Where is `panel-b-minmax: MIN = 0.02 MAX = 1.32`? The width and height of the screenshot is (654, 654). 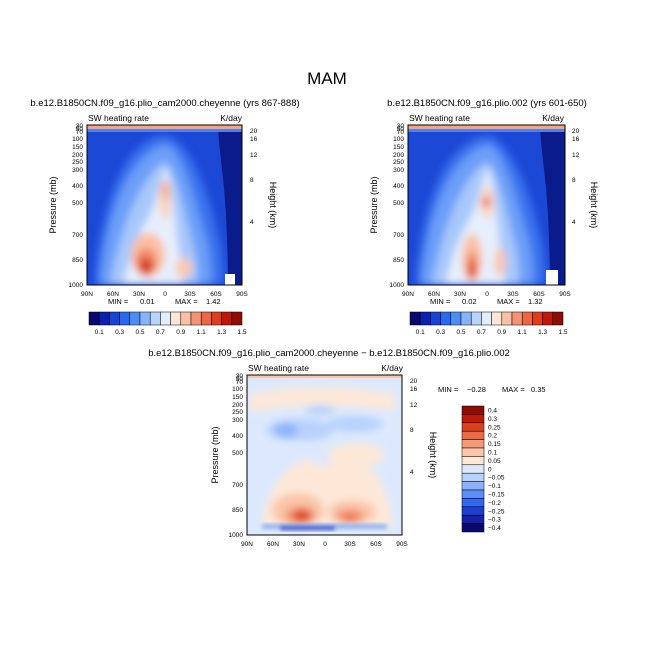 panel-b-minmax: MIN = 0.02 MAX = 1.32 is located at coordinates (486, 301).